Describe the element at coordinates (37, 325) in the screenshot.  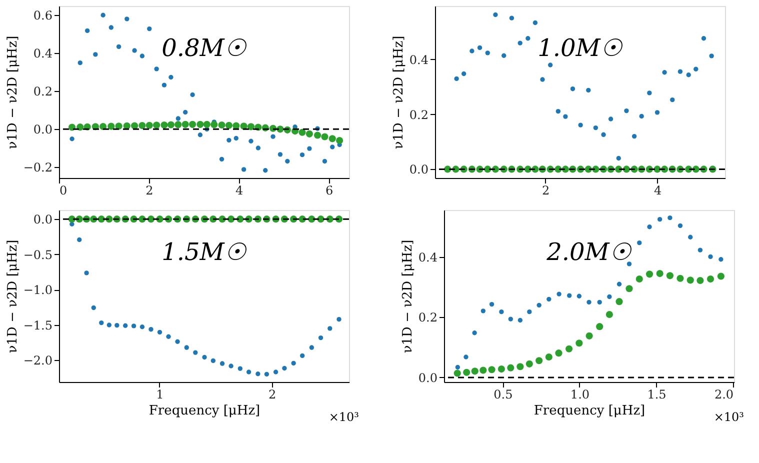
I see `y-tick-label: −1.5` at that location.